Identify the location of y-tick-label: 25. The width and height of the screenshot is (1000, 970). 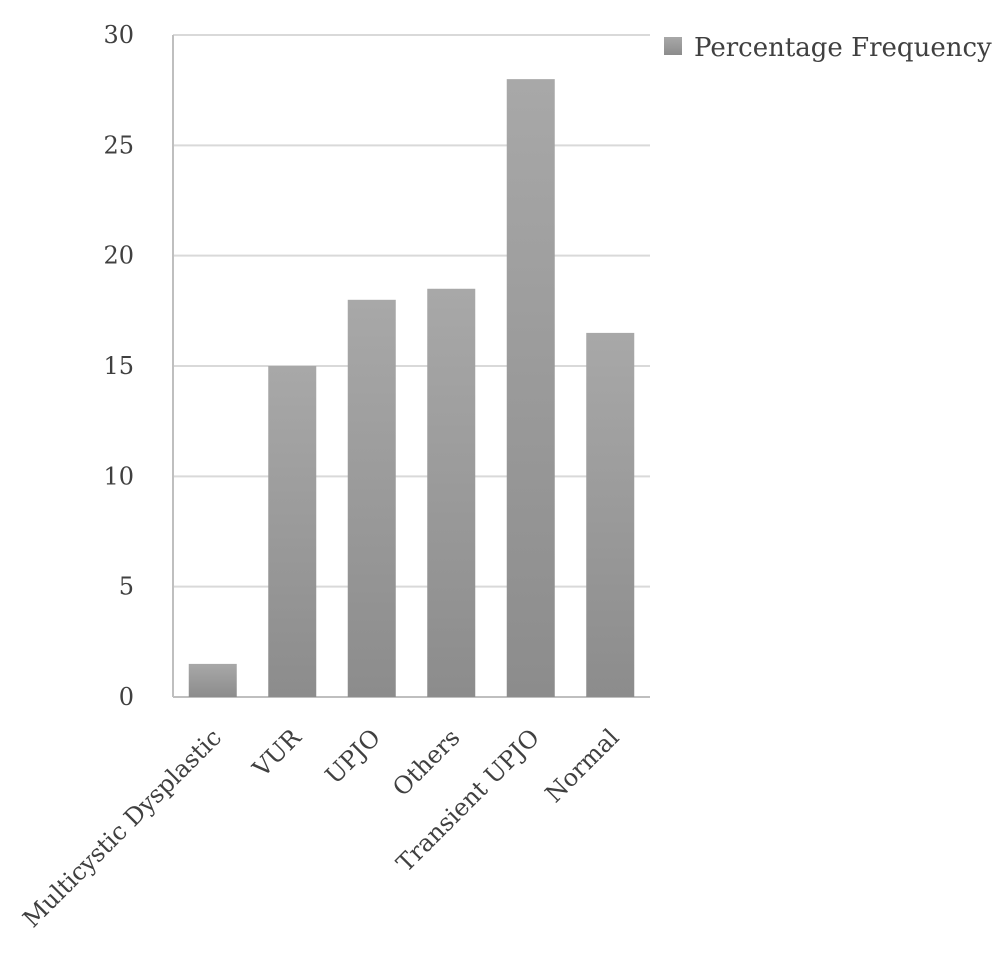
(118, 145).